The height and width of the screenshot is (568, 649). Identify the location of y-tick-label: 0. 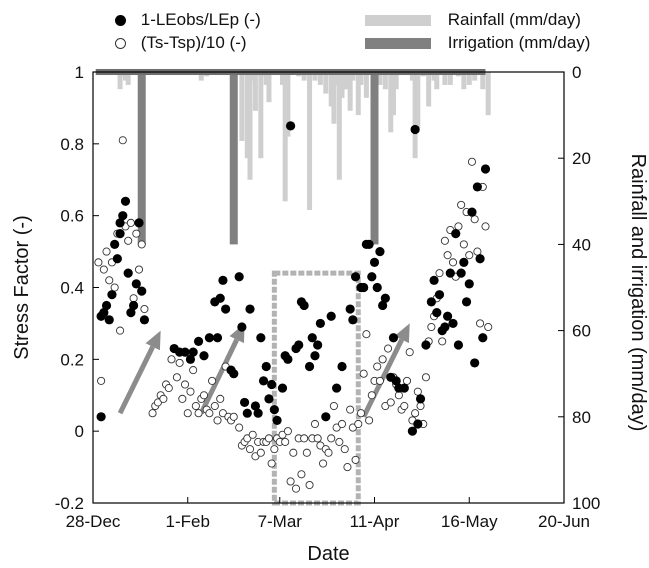
(79, 431).